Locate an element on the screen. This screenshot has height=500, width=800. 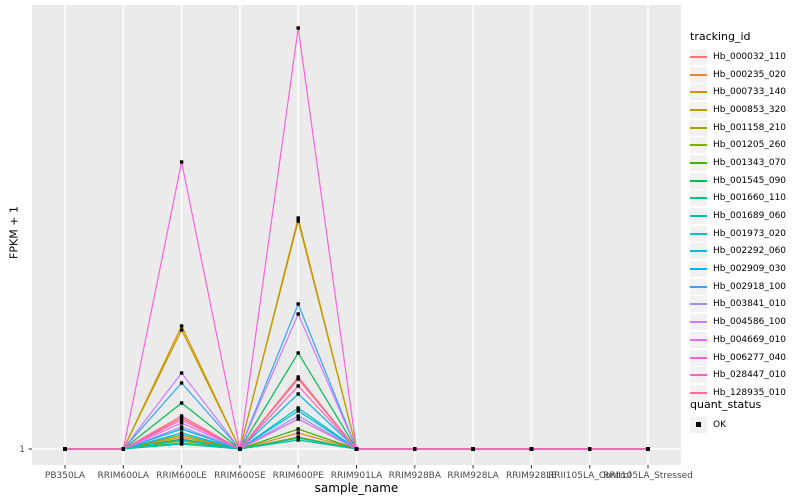
legend-entry: Hb_001158_210 is located at coordinates (745, 128).